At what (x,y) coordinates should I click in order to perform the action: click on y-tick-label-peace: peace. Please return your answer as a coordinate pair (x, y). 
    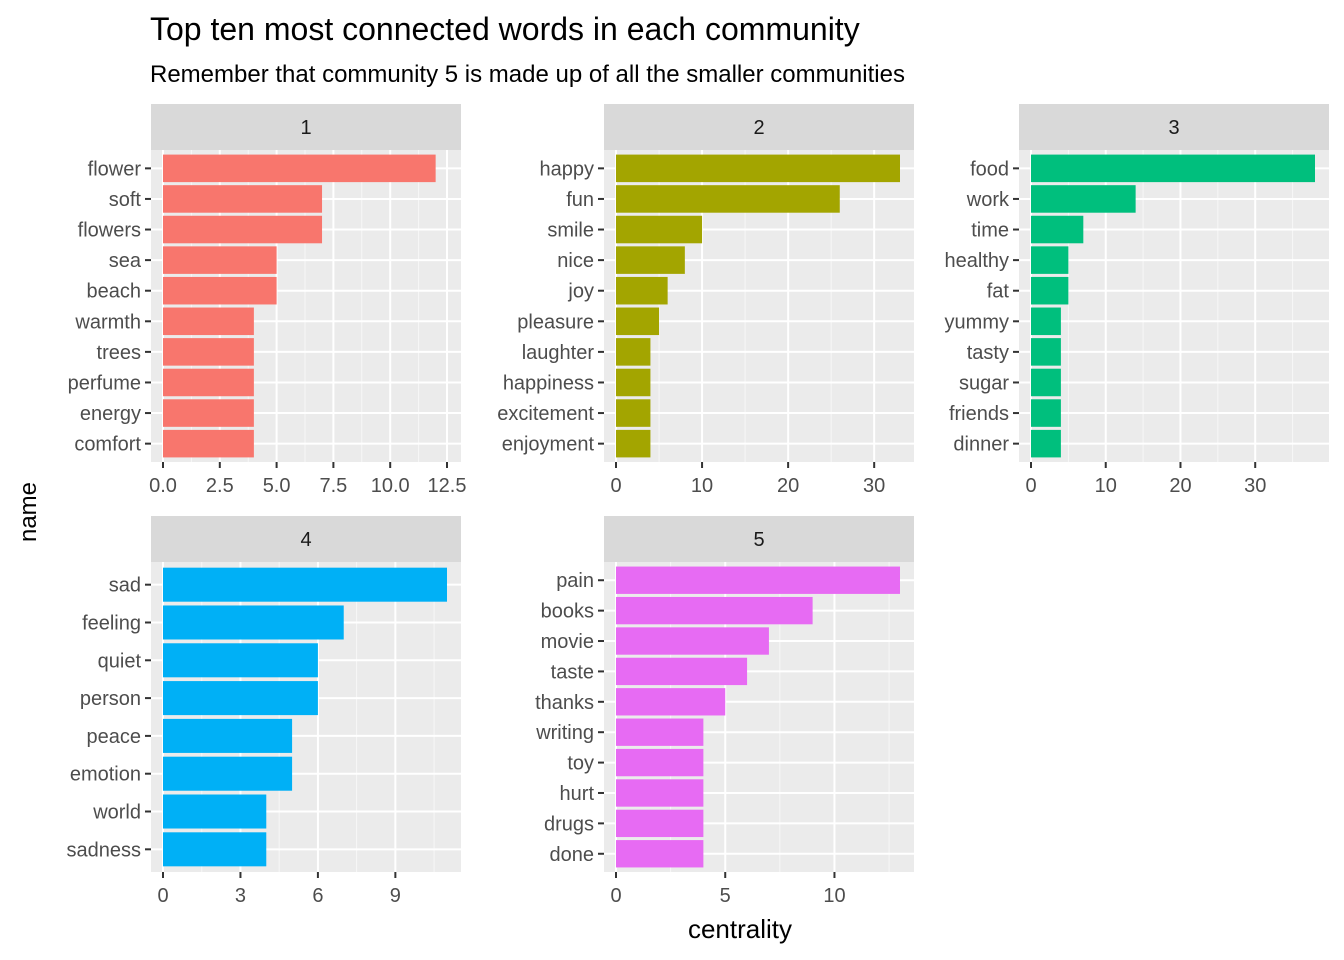
    Looking at the image, I should click on (114, 737).